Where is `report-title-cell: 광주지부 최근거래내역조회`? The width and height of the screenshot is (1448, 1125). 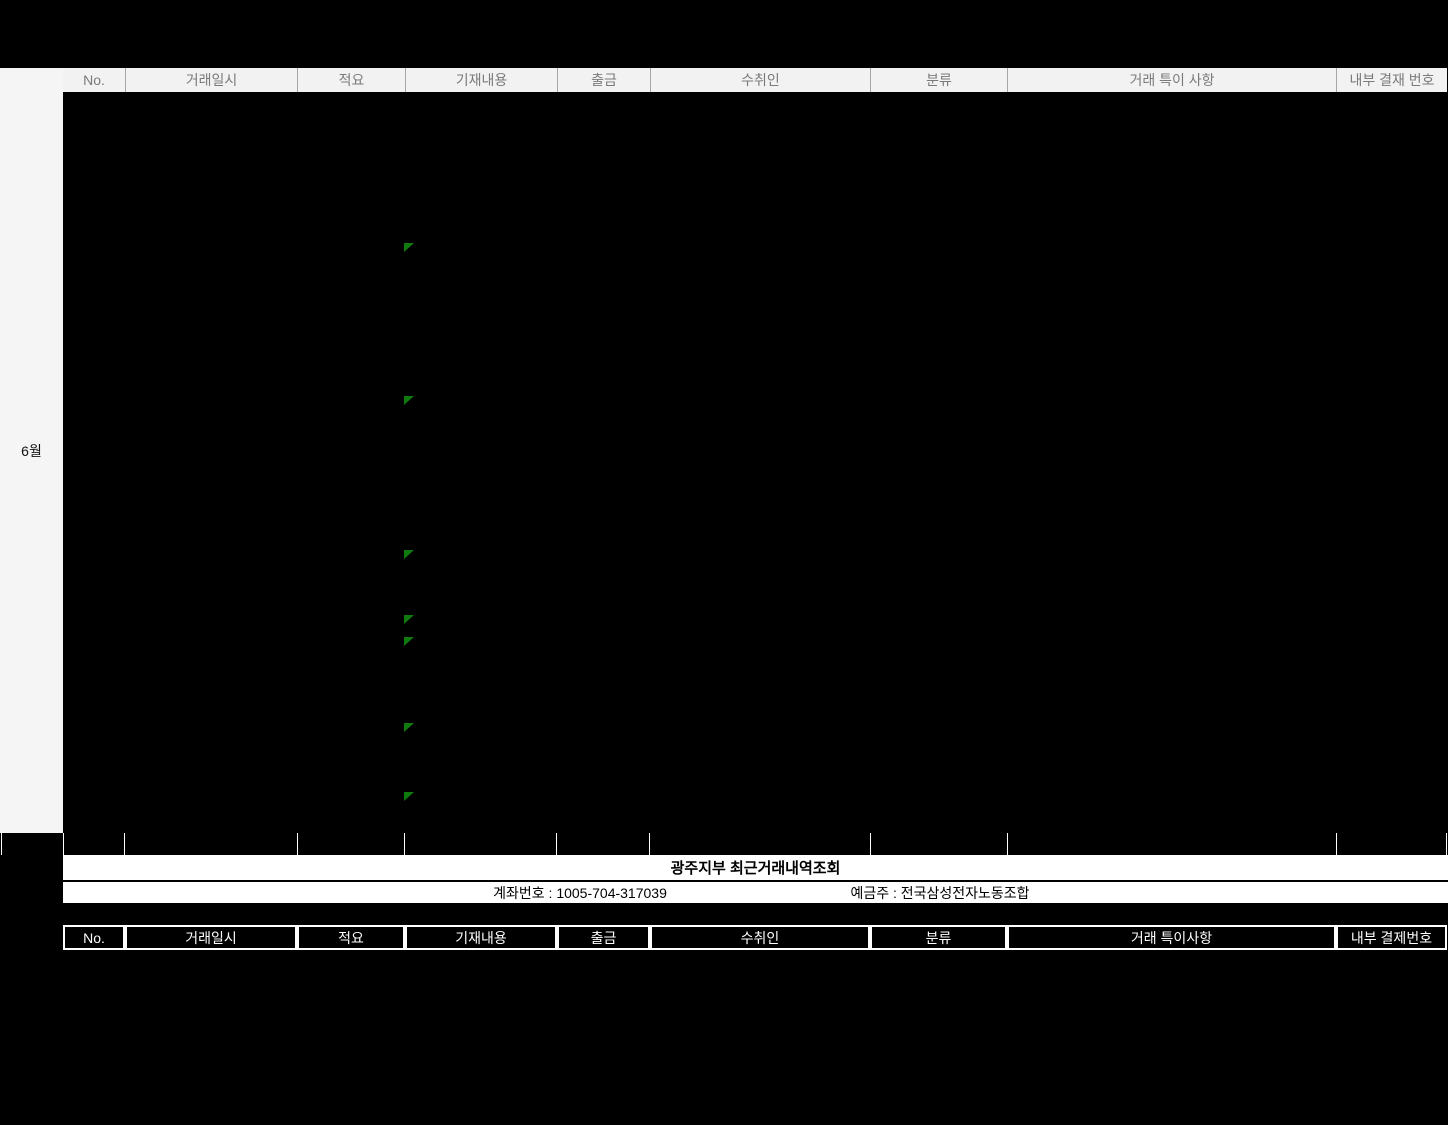
report-title-cell: 광주지부 최근거래내역조회 is located at coordinates (755, 867).